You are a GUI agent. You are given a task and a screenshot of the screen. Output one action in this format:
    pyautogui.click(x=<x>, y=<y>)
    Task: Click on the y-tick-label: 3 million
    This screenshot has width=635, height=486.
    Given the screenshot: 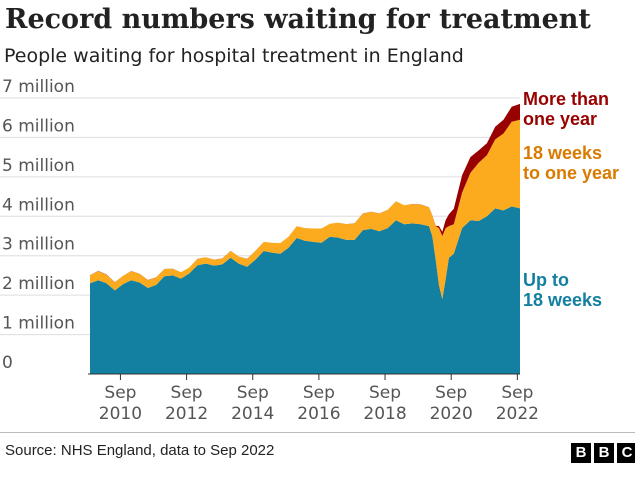 What is the action you would take?
    pyautogui.click(x=38, y=245)
    